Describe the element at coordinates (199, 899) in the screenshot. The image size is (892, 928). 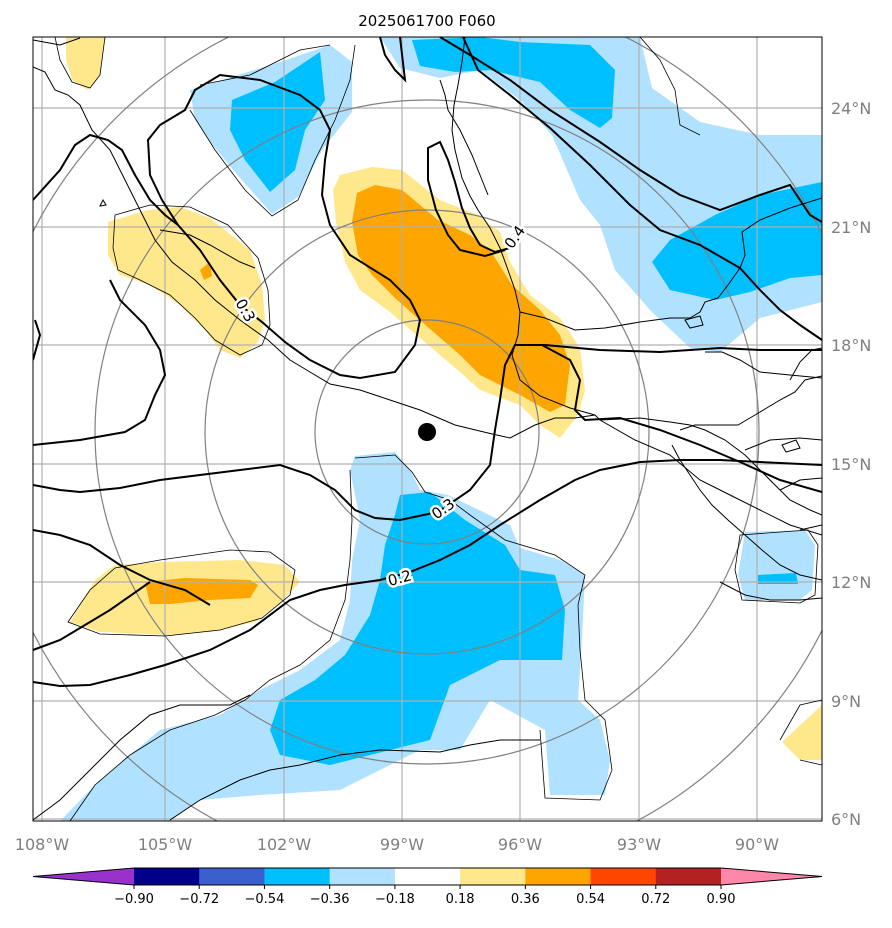
I see `colorbar-tick-label: −0.72` at that location.